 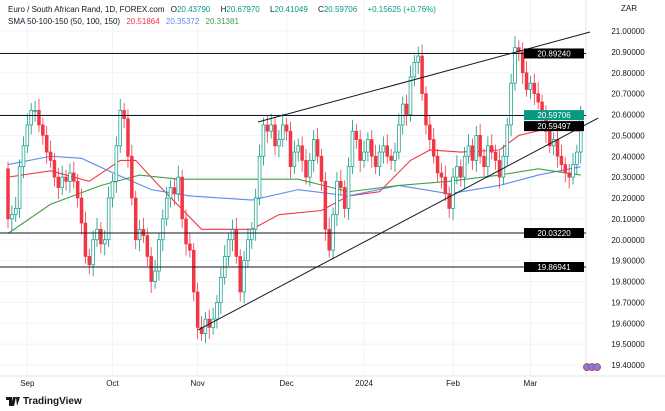 I want to click on y-tick-label: 20.60000, so click(x=628, y=115).